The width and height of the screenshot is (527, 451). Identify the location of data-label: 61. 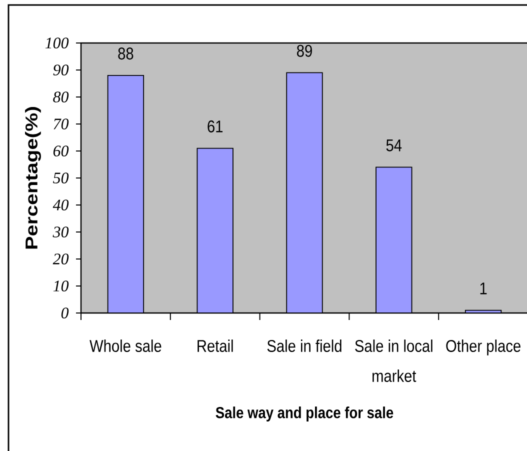
(215, 126).